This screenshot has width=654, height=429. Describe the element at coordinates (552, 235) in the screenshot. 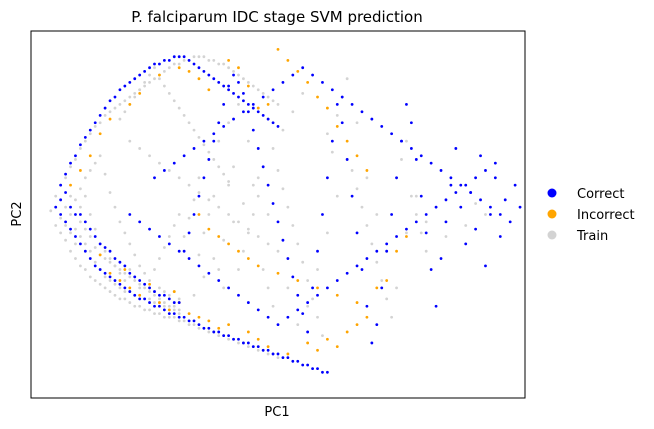

I see `legend-marker-train` at that location.